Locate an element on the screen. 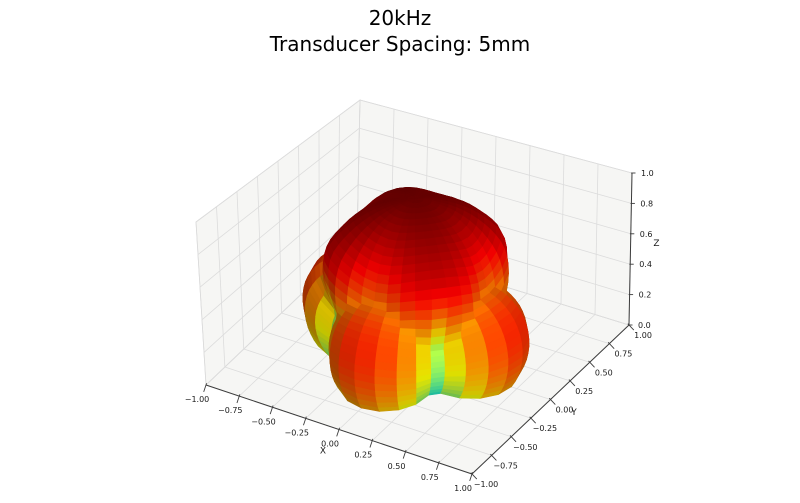  y-tick-label: −1.00 is located at coordinates (486, 484).